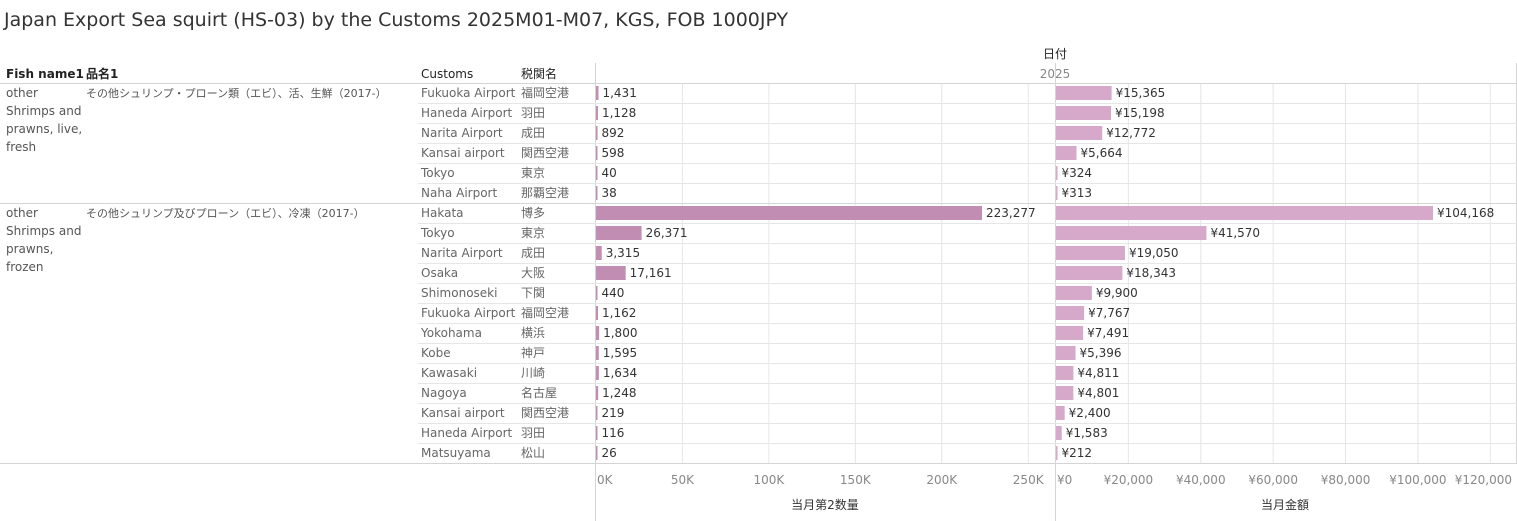 The image size is (1517, 521). What do you see at coordinates (1108, 333) in the screenshot?
I see `amount-value-label: ¥7,491` at bounding box center [1108, 333].